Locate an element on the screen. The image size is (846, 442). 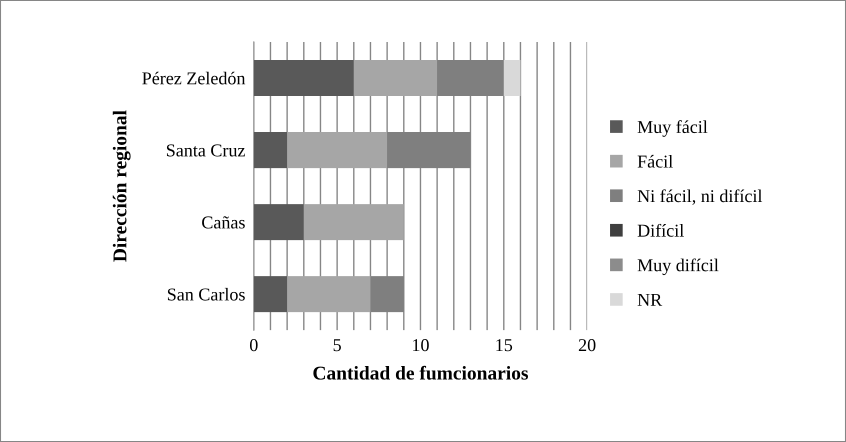
legend-label: Ni fácil, ni difícil is located at coordinates (700, 197).